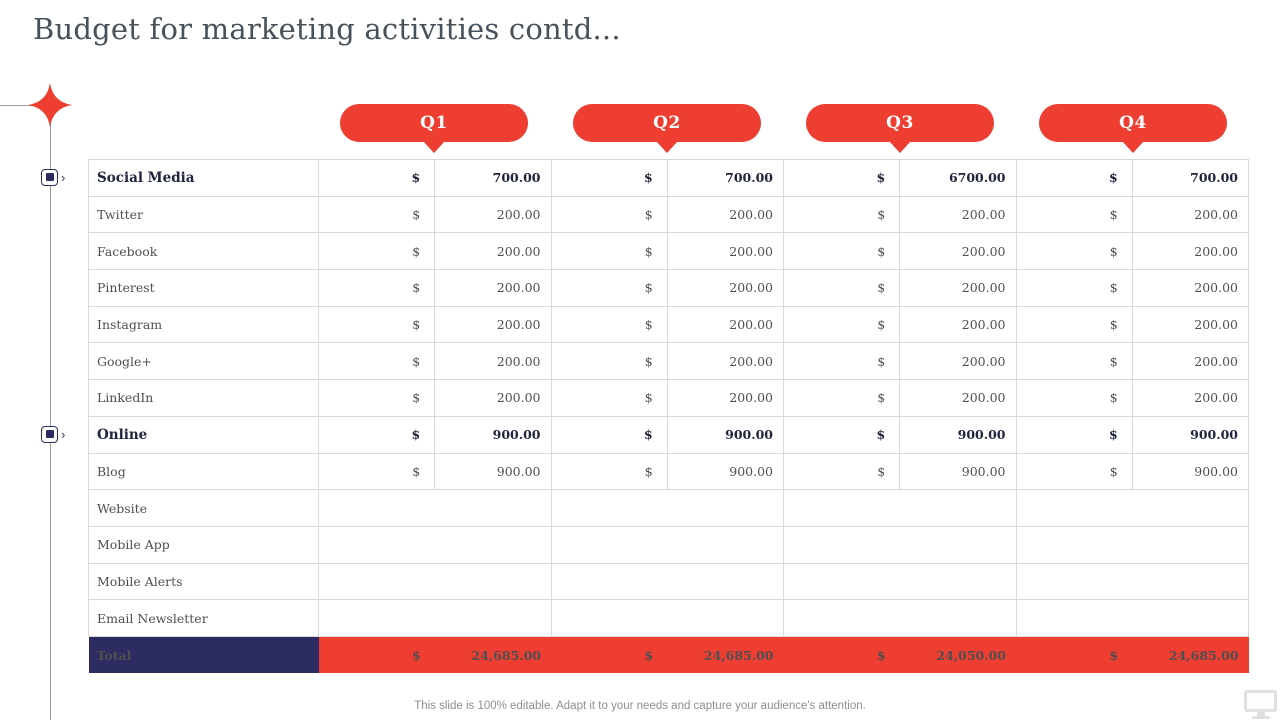 The height and width of the screenshot is (720, 1280). I want to click on row-marker-online: ›, so click(58, 434).